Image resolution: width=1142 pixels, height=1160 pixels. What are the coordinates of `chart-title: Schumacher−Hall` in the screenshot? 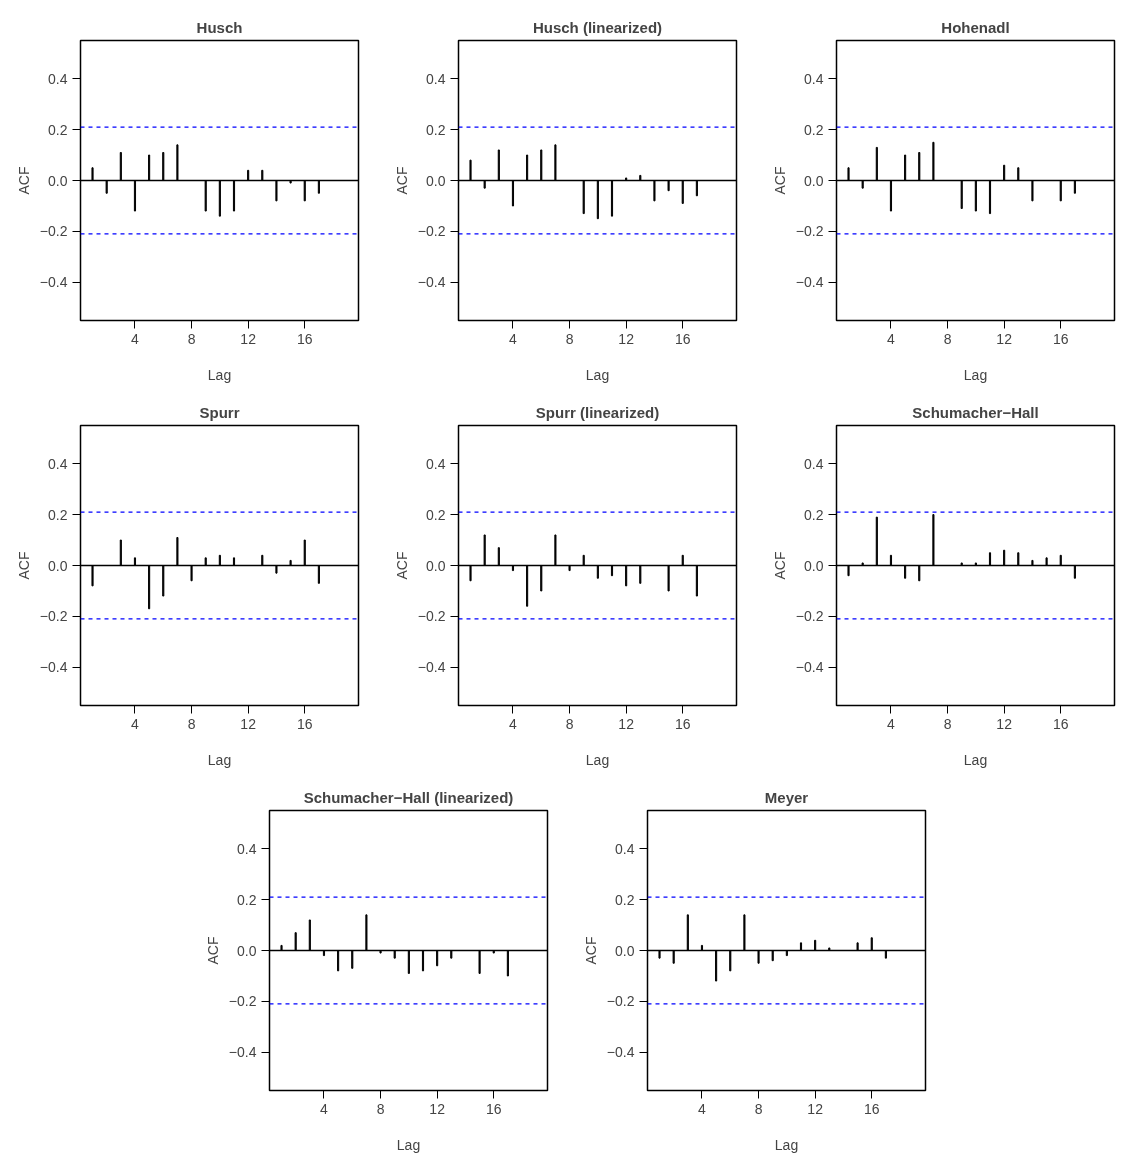 It's located at (975, 412).